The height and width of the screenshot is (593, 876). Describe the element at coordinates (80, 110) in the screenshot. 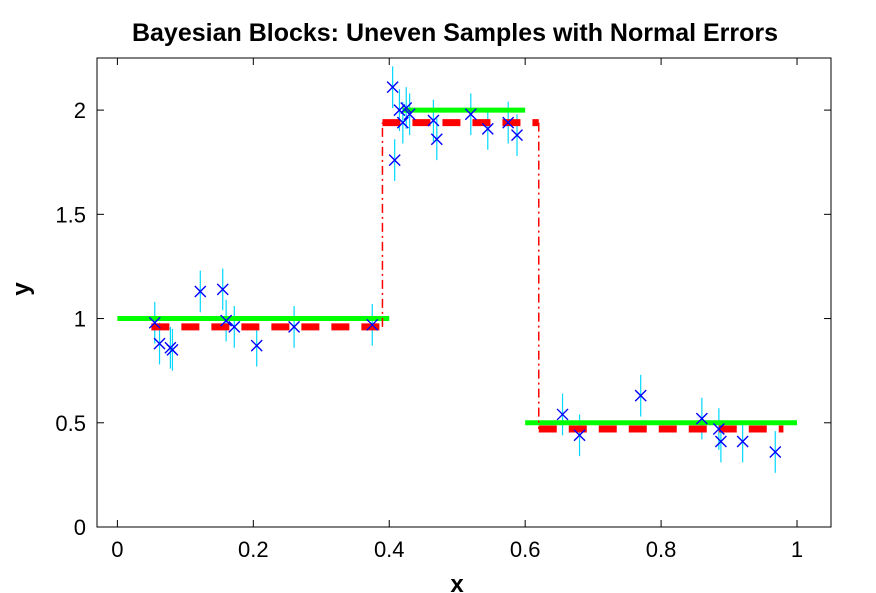

I see `y-tick-label: 2` at that location.